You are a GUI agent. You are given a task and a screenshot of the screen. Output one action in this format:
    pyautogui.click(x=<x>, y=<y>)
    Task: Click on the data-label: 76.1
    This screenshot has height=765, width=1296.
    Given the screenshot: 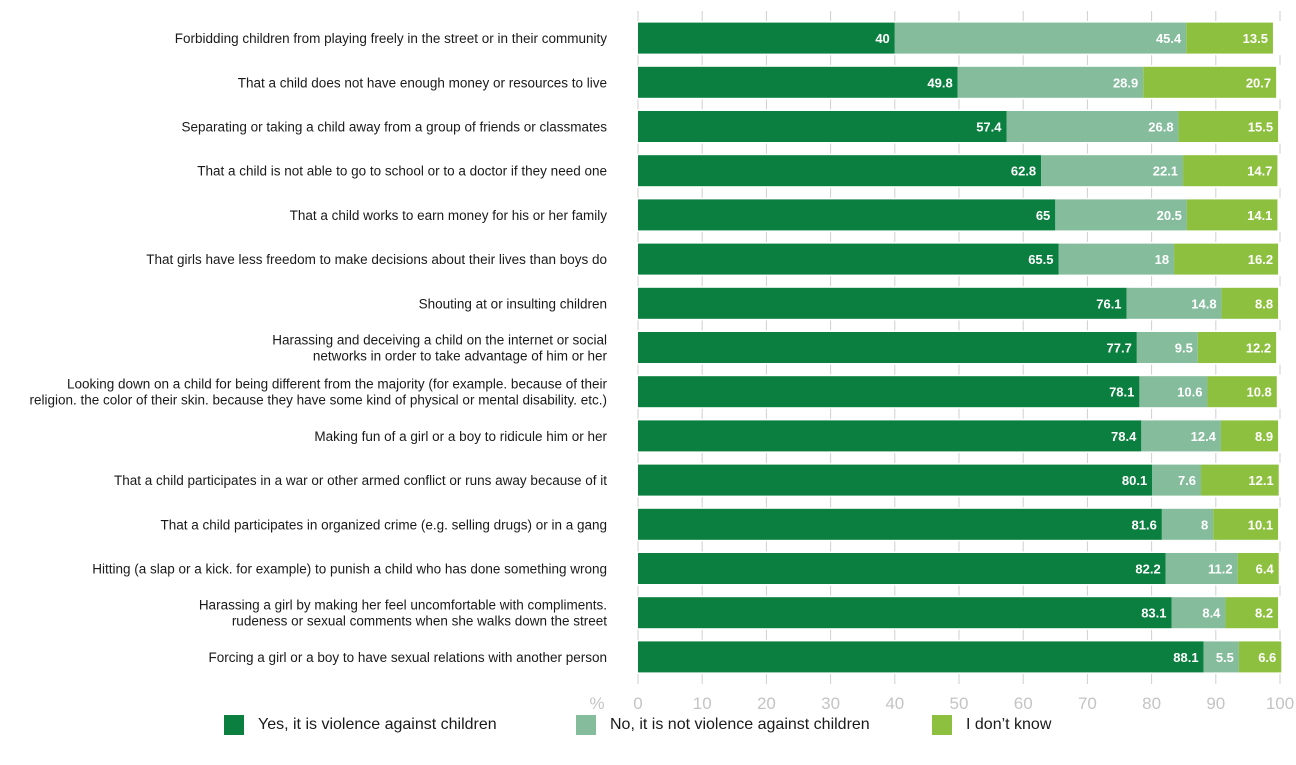 What is the action you would take?
    pyautogui.click(x=1108, y=303)
    